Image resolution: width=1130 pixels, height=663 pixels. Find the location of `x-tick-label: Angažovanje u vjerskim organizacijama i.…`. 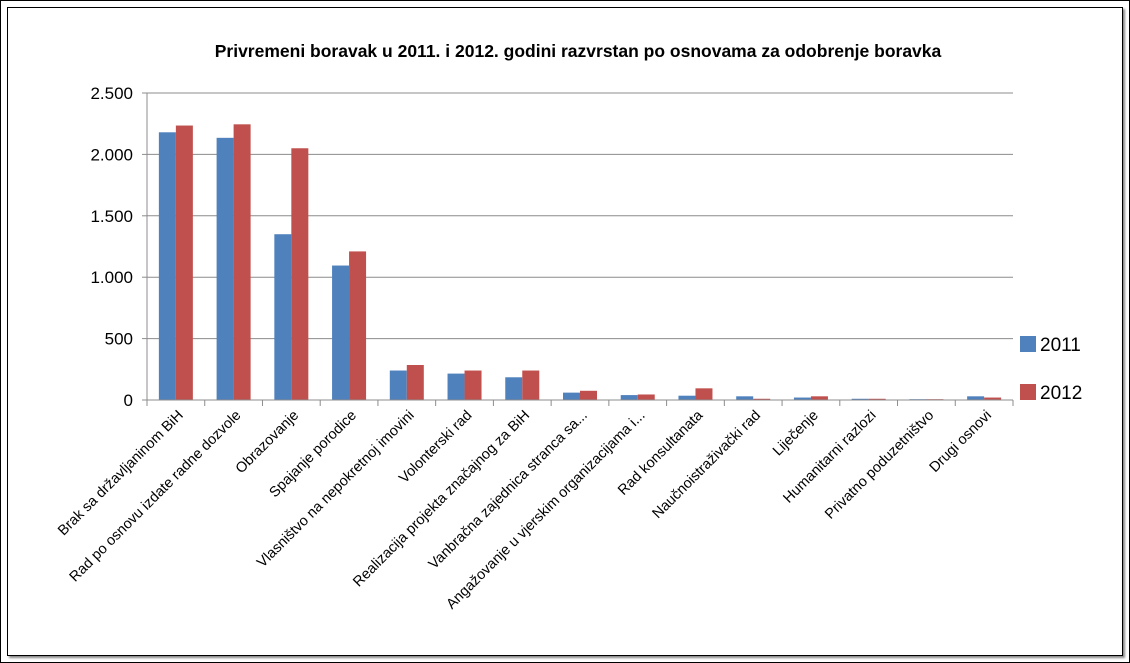

x-tick-label: Angažovanje u vjerskim organizacijama i.… is located at coordinates (545, 510).